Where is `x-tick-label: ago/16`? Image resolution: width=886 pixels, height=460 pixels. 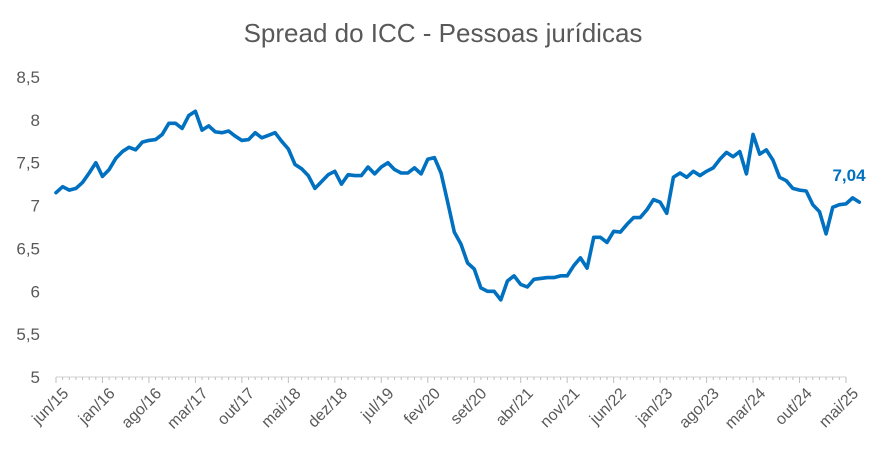 x-tick-label: ago/16 is located at coordinates (142, 408).